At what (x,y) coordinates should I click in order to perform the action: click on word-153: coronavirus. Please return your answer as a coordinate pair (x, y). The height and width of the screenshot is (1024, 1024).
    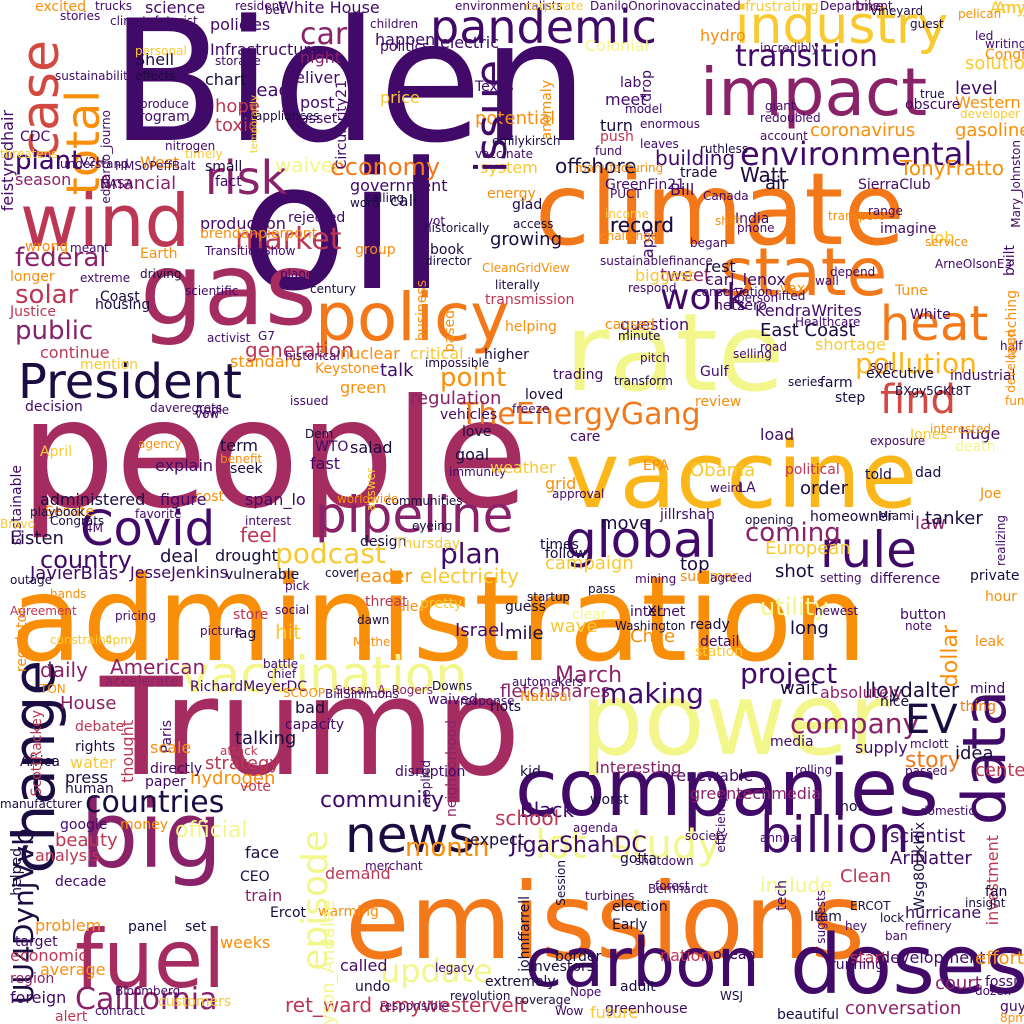
    Looking at the image, I should click on (863, 130).